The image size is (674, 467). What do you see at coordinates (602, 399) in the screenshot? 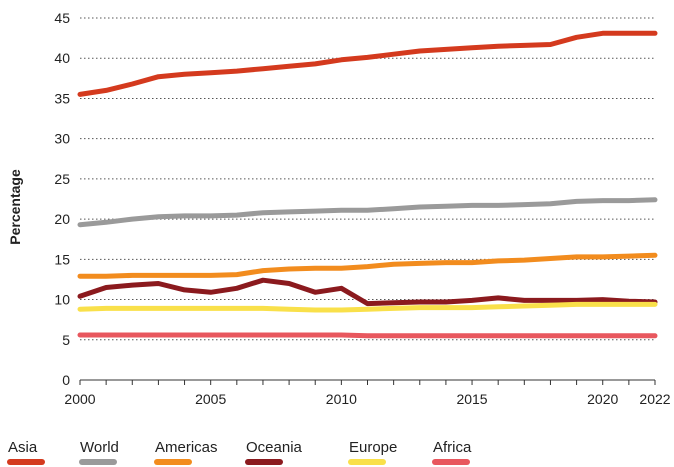
I see `x-tick-label: 2020` at bounding box center [602, 399].